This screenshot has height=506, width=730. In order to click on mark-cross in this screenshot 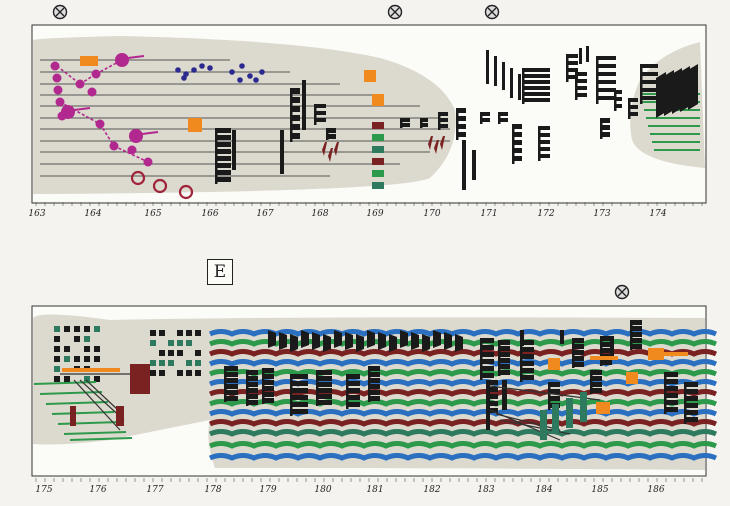, I will do `click(622, 292)`.